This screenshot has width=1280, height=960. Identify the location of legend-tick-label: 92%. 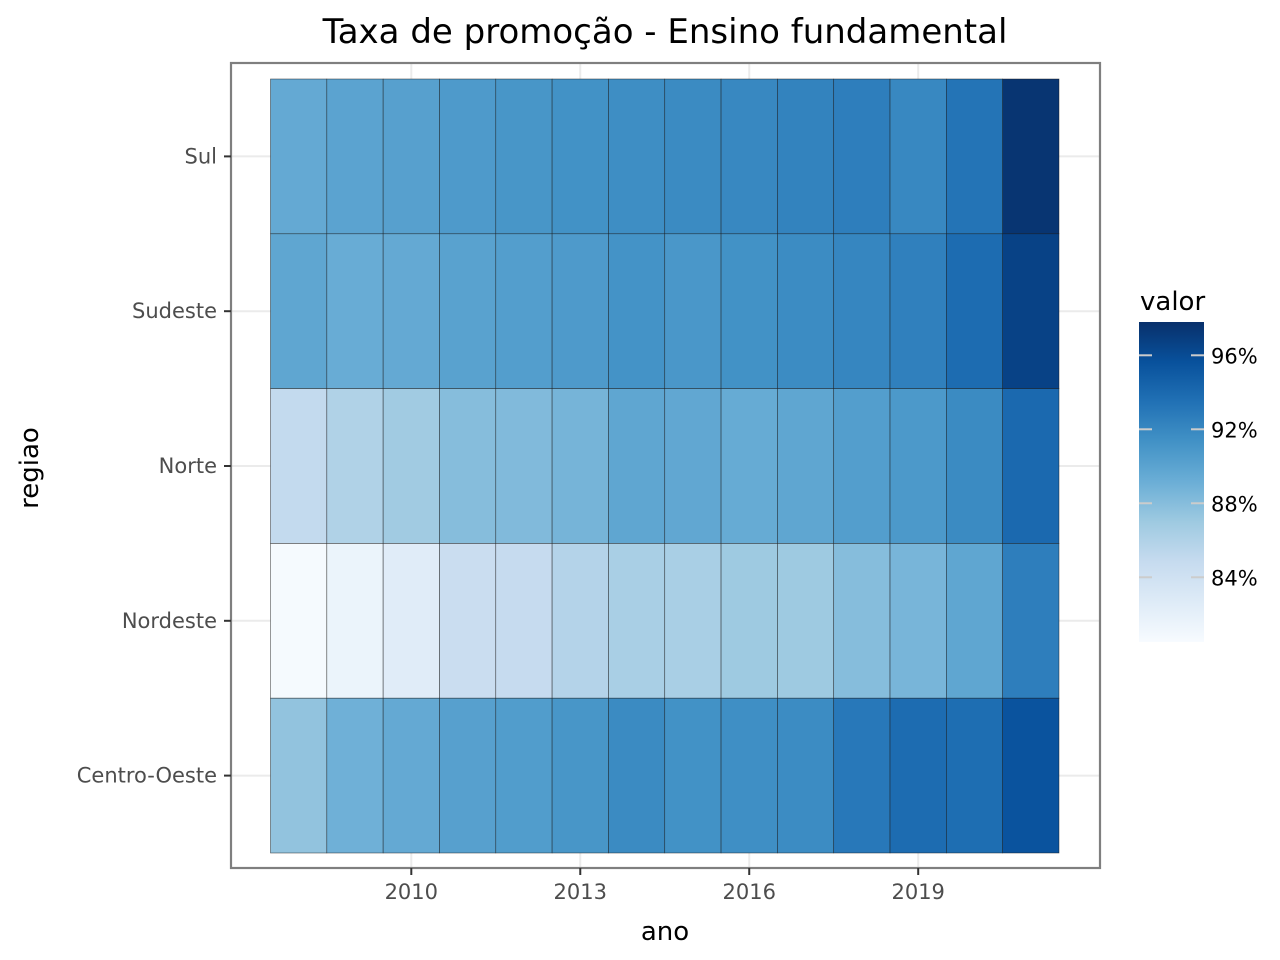
(1234, 430).